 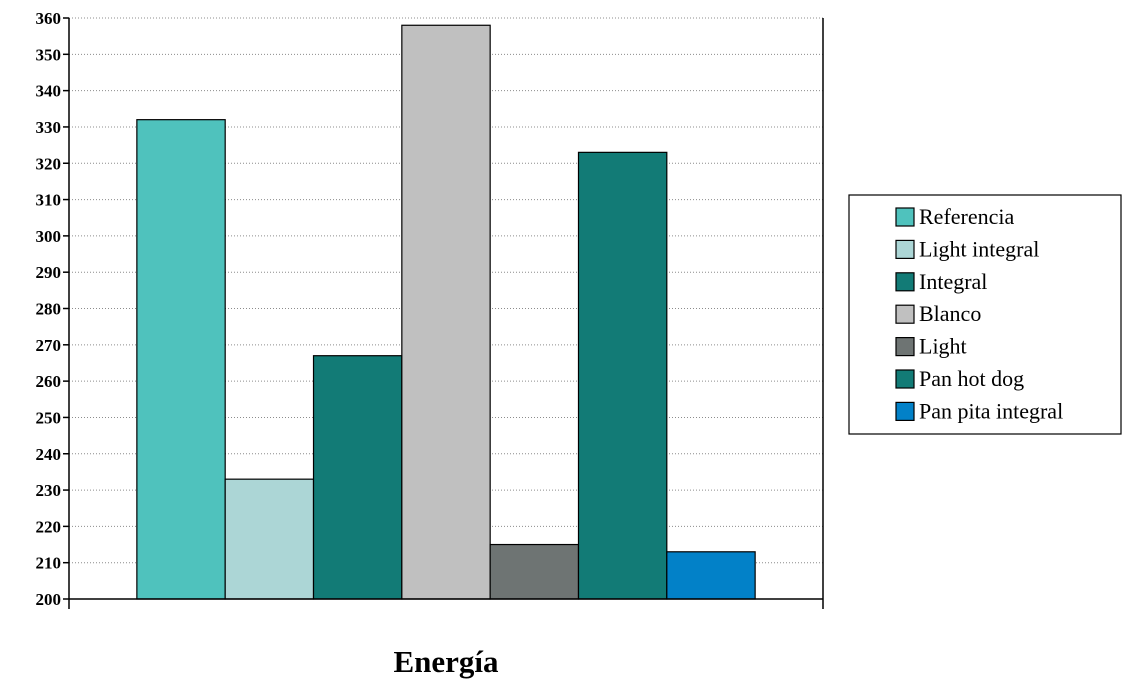 I want to click on legend-item-referencia: Referencia, so click(x=954, y=216).